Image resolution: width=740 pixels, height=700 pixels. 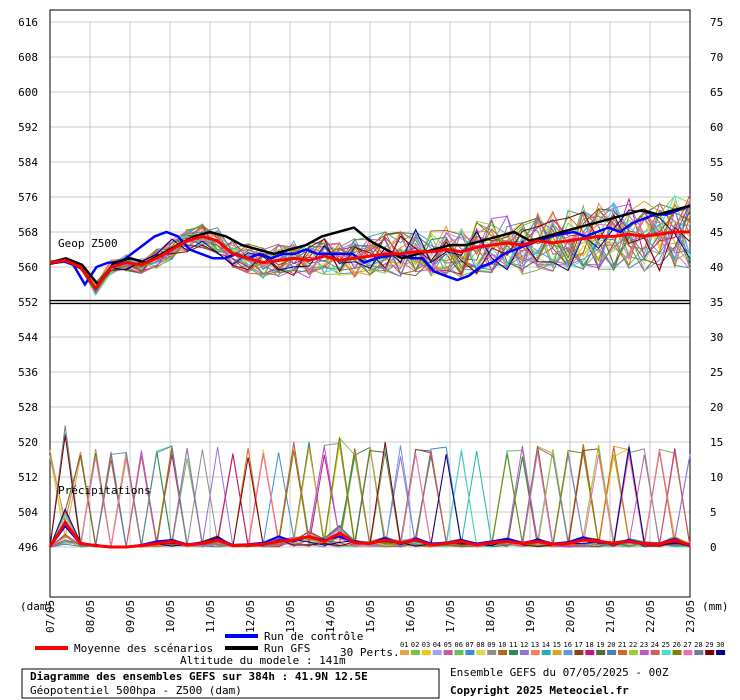 I want to click on y-tick-right: 30, so click(x=716, y=337).